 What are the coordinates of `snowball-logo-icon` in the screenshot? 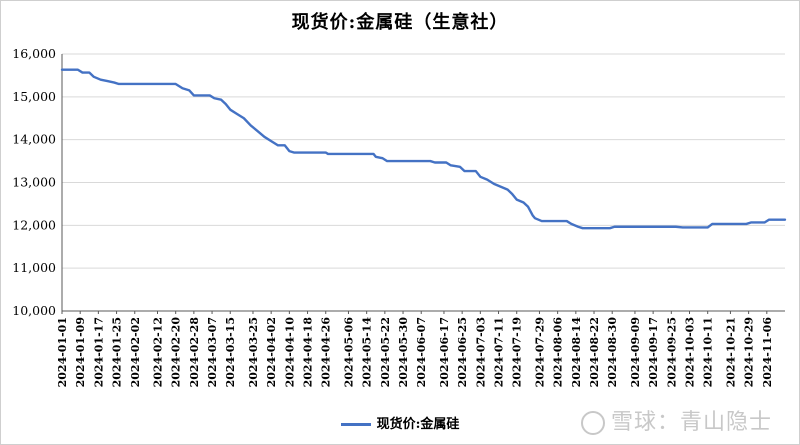 It's located at (592, 423).